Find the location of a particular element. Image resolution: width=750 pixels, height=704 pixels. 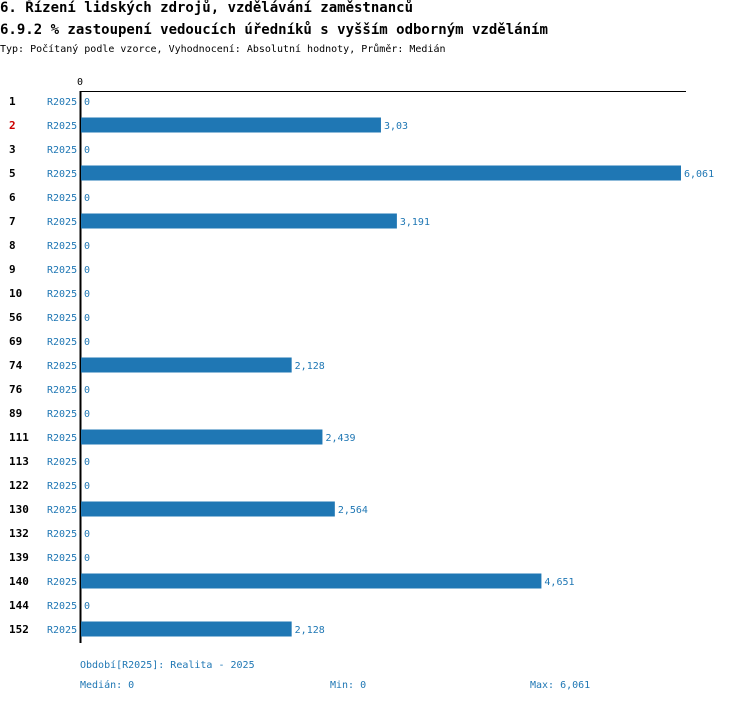

category-label: 152 is located at coordinates (19, 629).